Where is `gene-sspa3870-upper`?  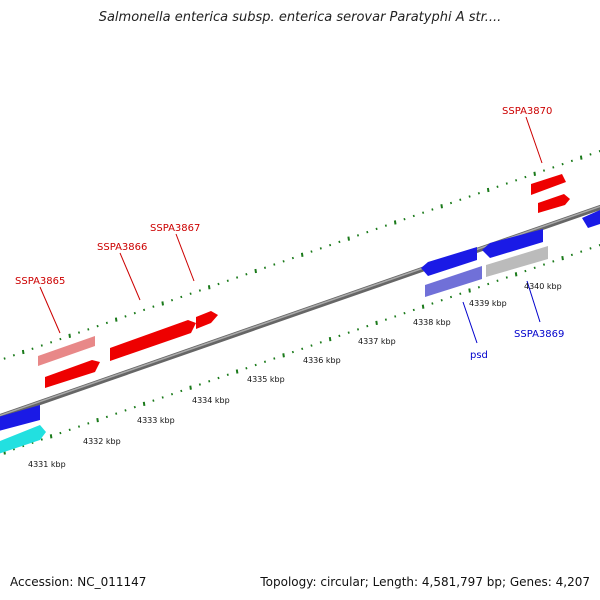
gene-sspa3870-upper is located at coordinates (548, 184).